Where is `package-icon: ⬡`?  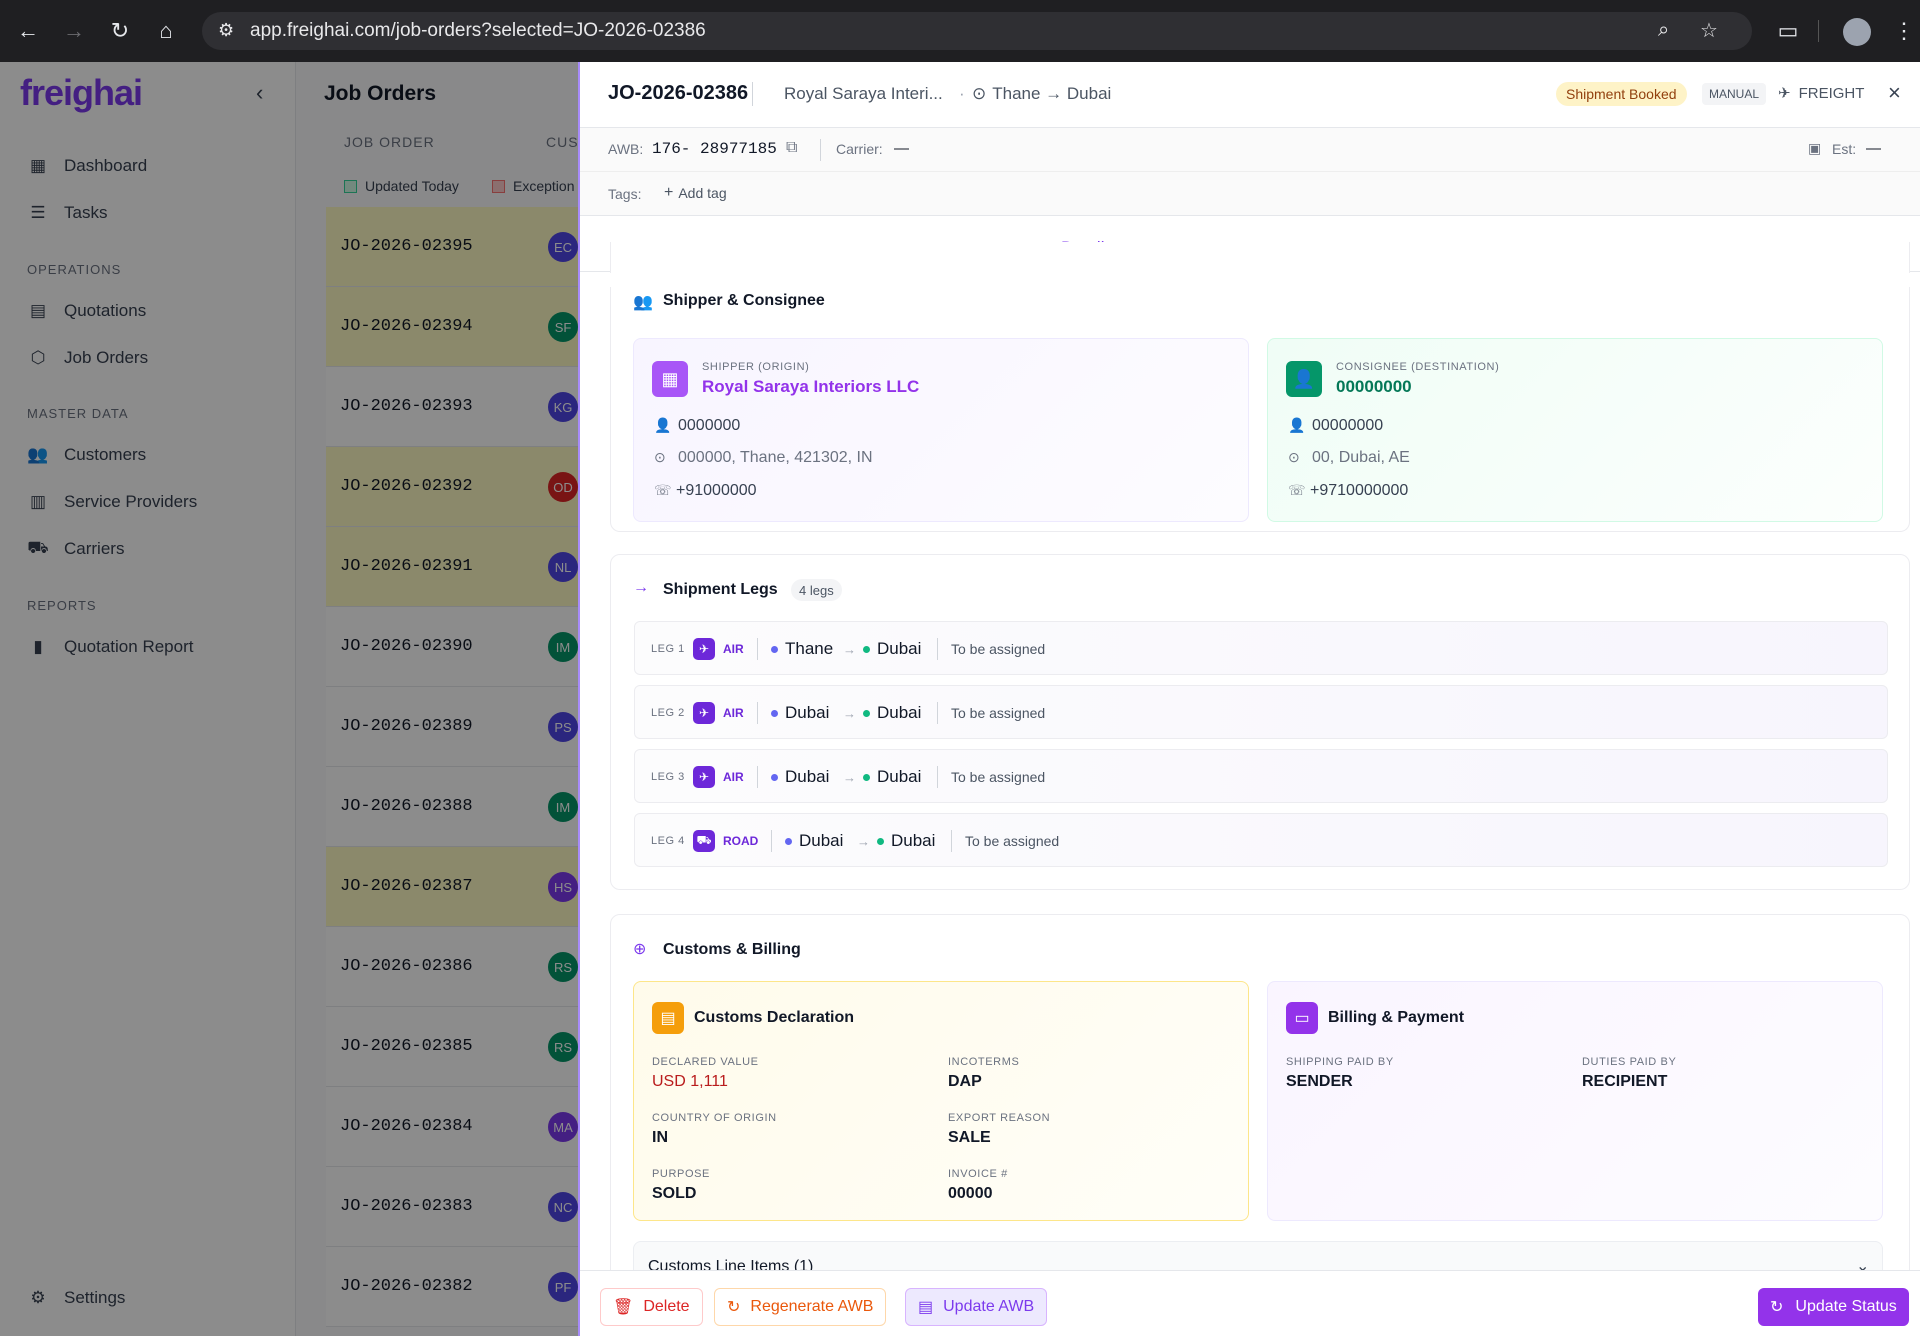
package-icon: ⬡ is located at coordinates (38, 357).